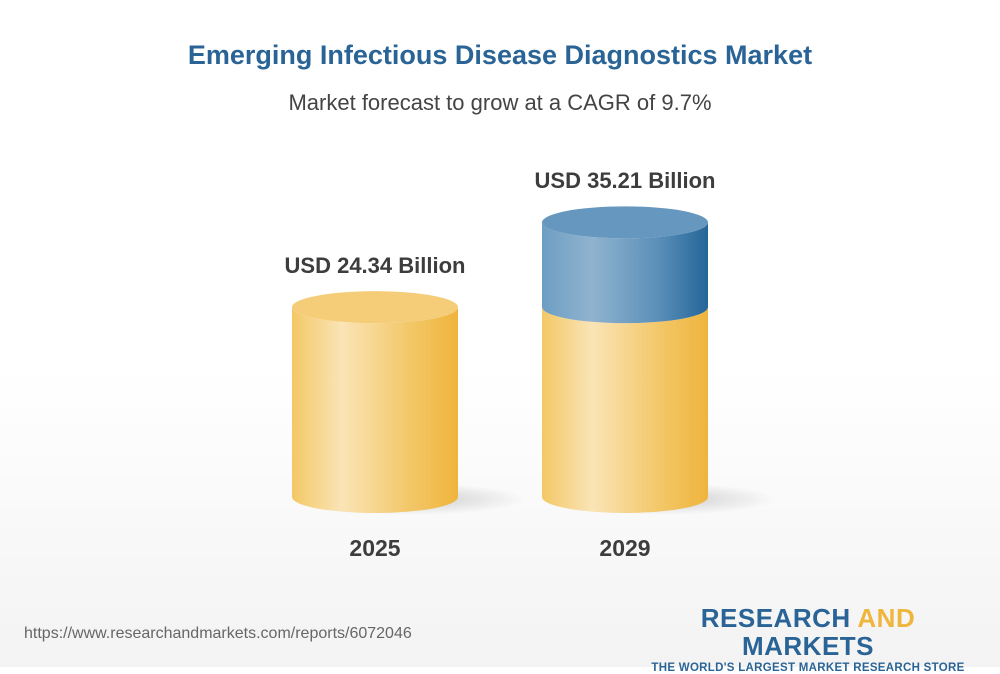  I want to click on category-label-2029: 2029, so click(624, 548).